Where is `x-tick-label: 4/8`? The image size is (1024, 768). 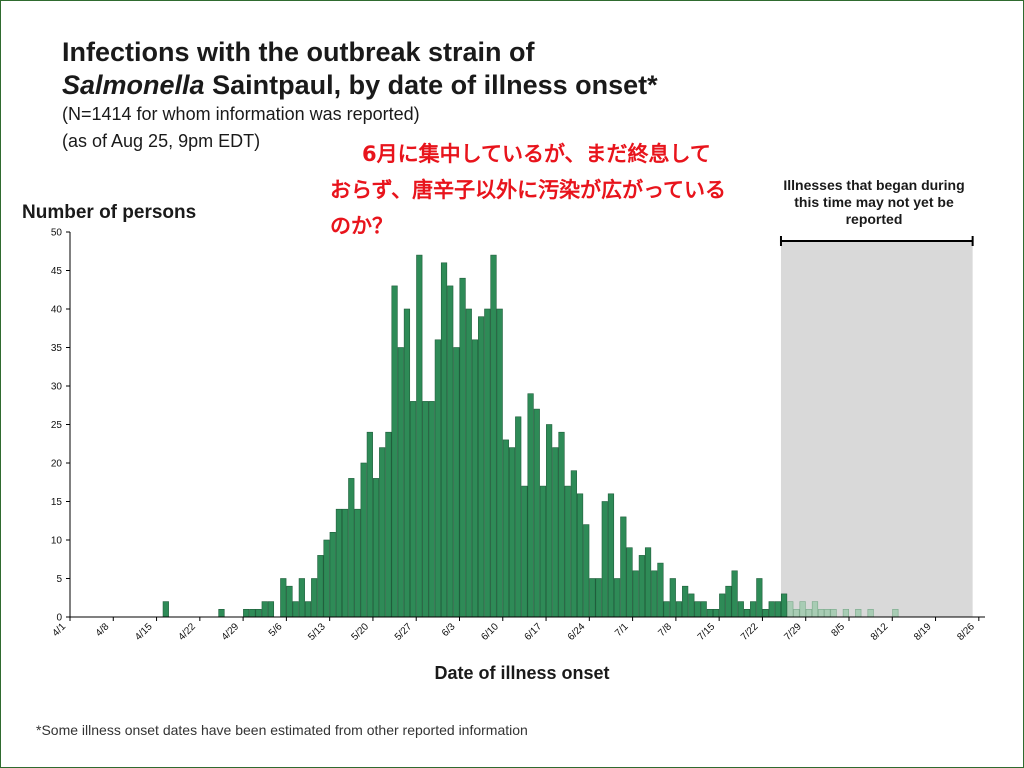 x-tick-label: 4/8 is located at coordinates (103, 630).